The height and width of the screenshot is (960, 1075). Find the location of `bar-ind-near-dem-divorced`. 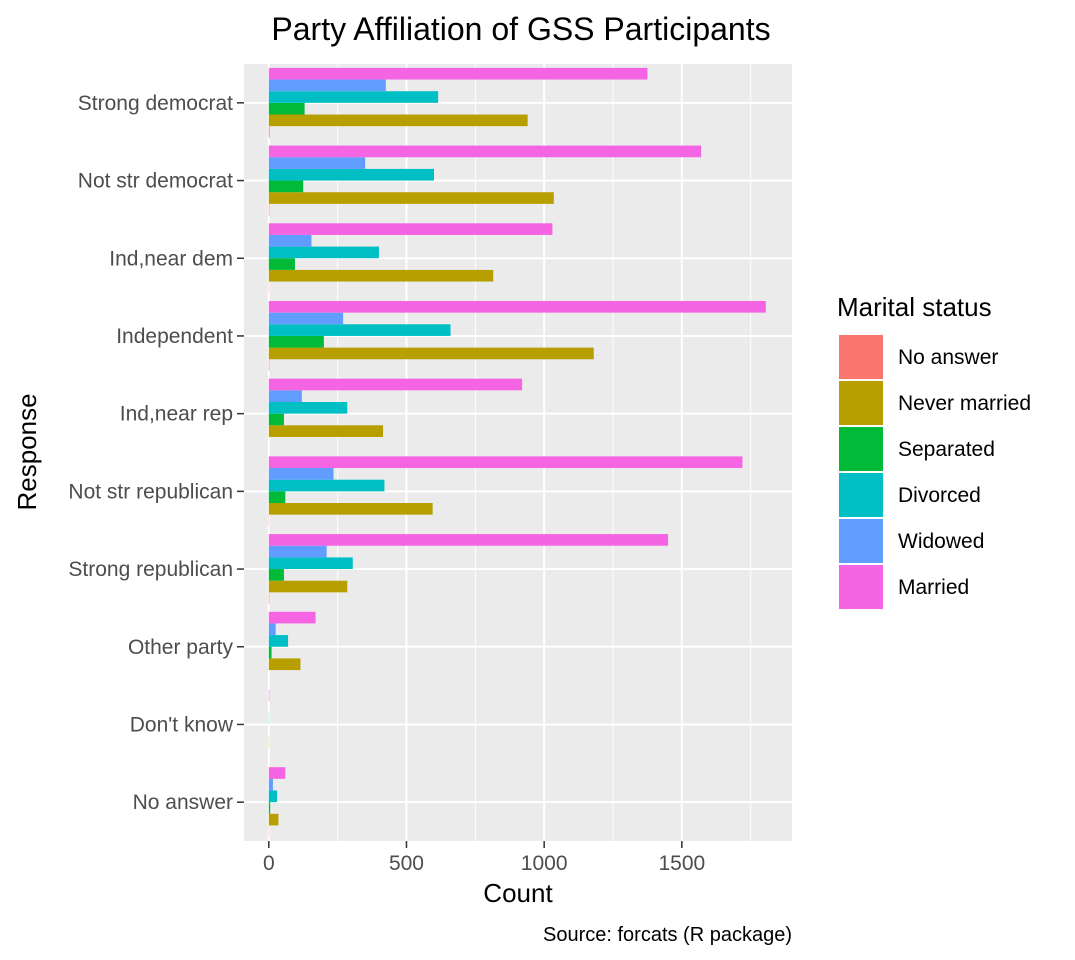

bar-ind-near-dem-divorced is located at coordinates (323, 252).